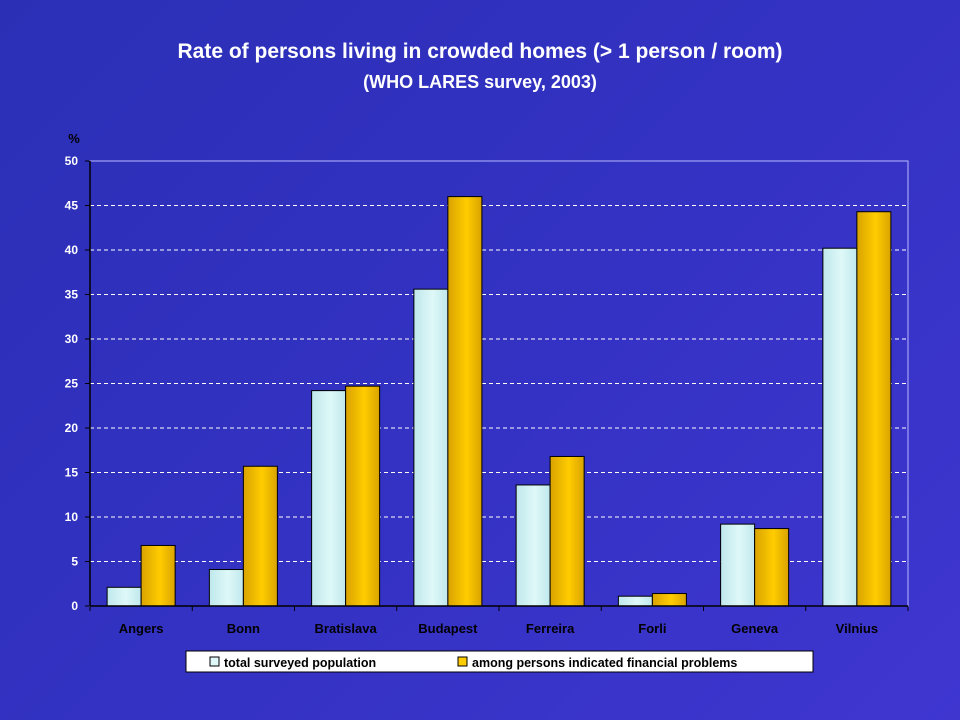 Image resolution: width=960 pixels, height=720 pixels. Describe the element at coordinates (300, 663) in the screenshot. I see `legend-label: total surveyed population` at that location.